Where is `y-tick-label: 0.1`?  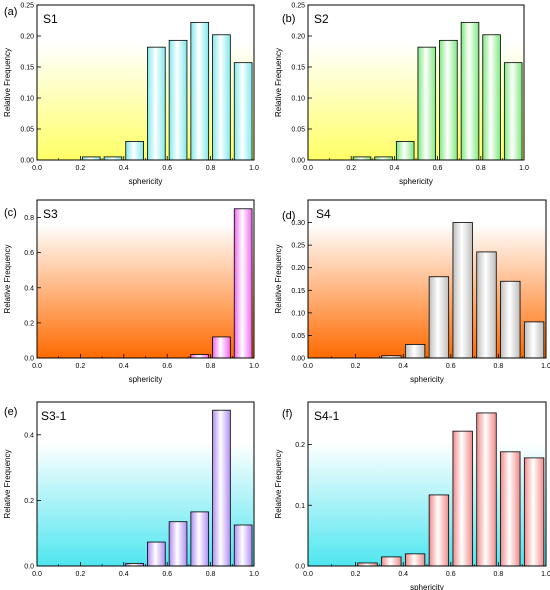
y-tick-label: 0.1 is located at coordinates (300, 506).